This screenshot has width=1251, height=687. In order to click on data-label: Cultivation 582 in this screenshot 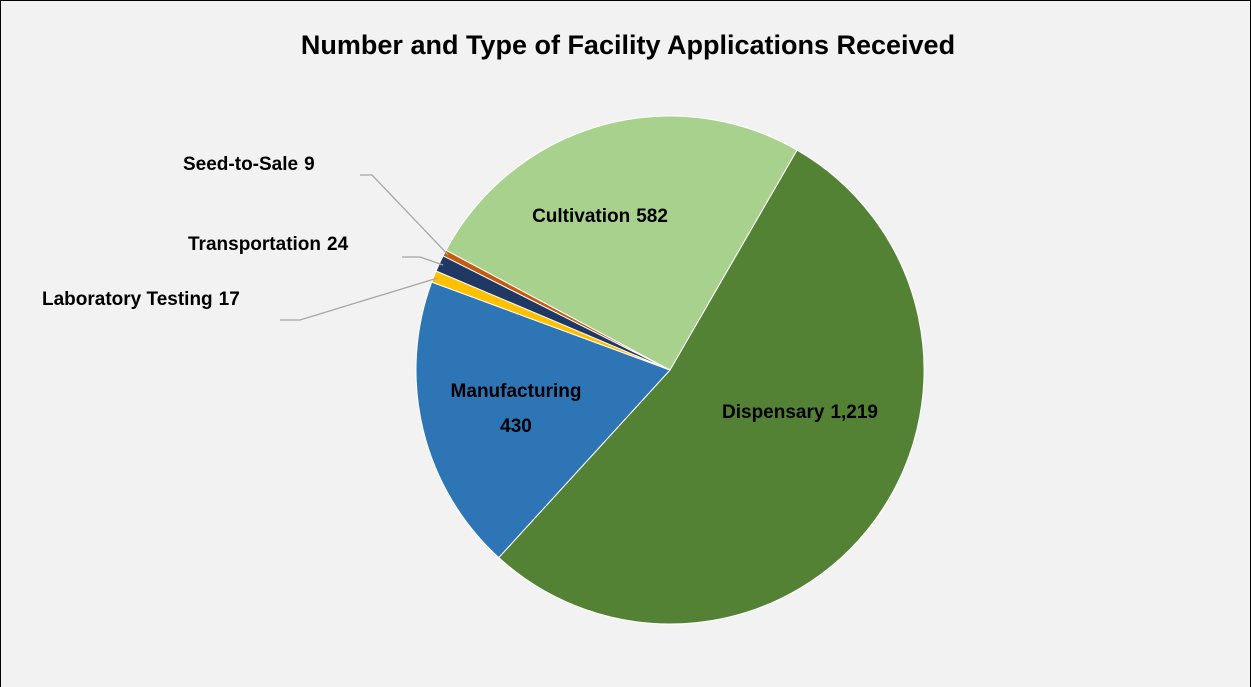, I will do `click(600, 216)`.